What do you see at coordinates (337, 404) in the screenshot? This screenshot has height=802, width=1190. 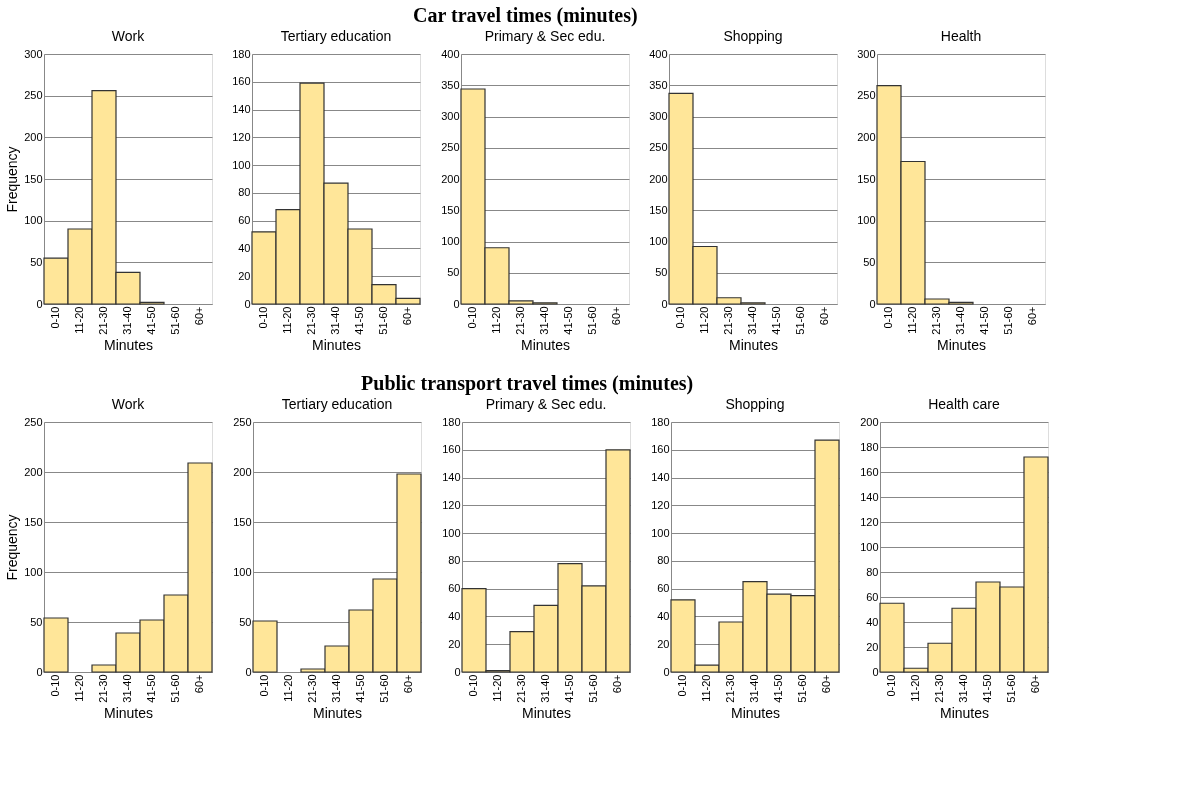 I see `chart-title: Tertiary education` at bounding box center [337, 404].